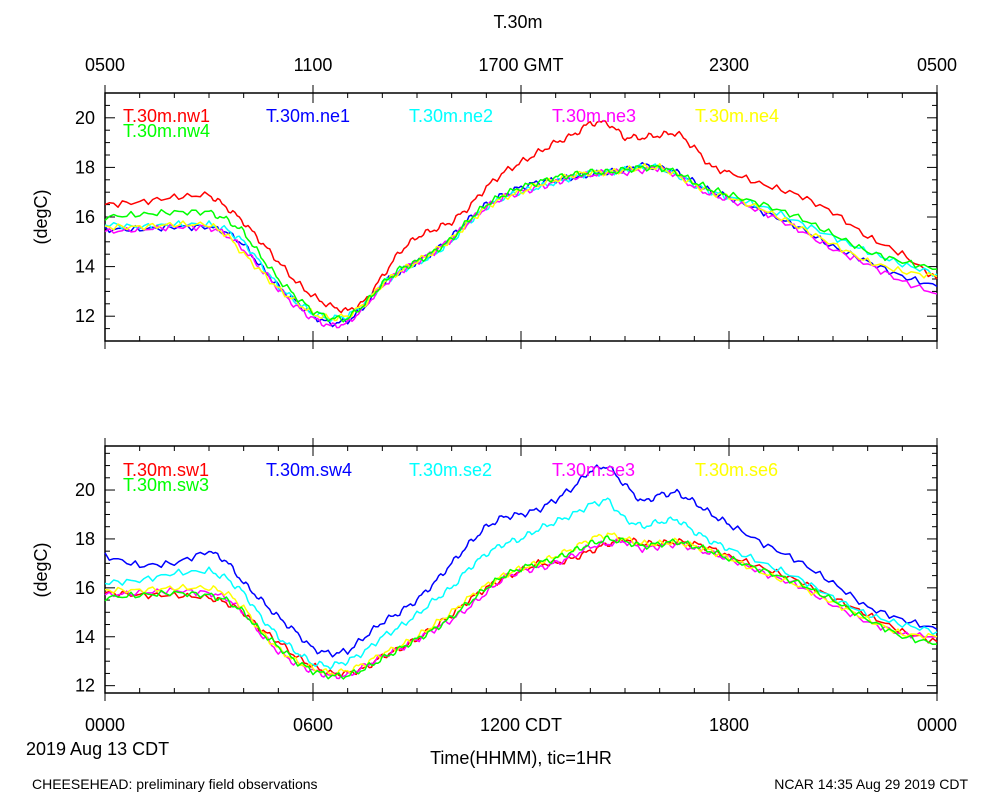  I want to click on top-ylabel: (degC), so click(41, 216).